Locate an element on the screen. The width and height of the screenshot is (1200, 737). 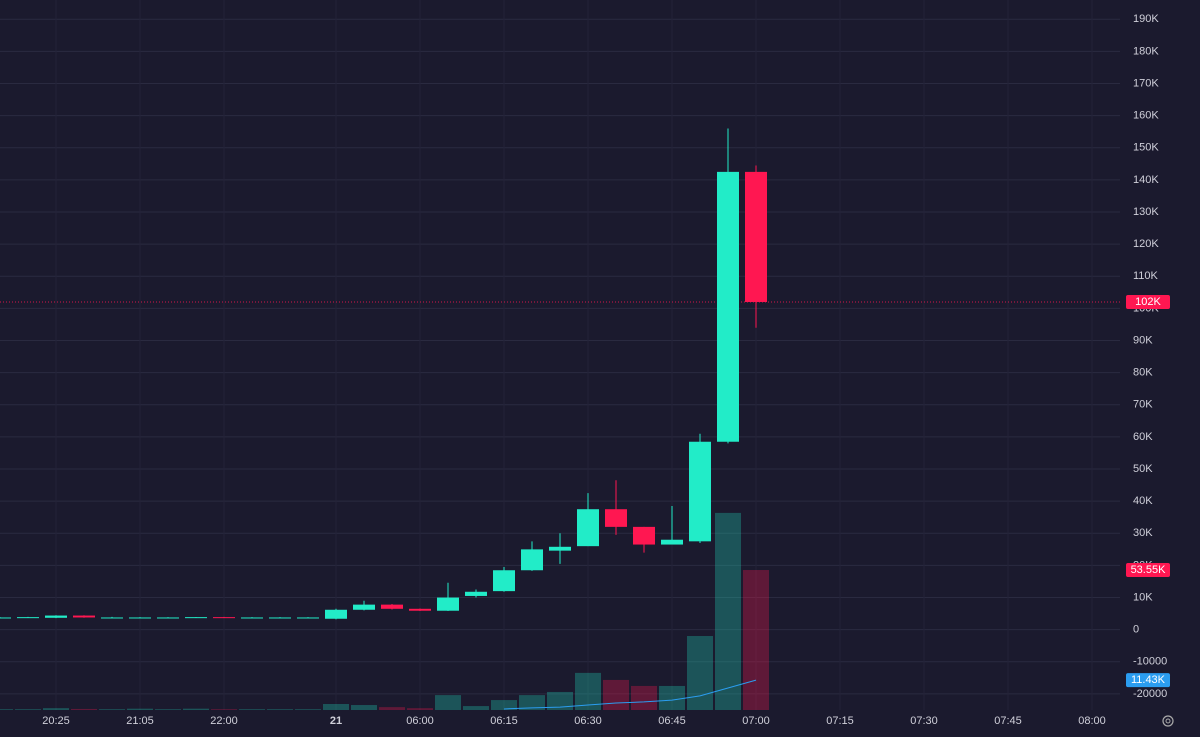
y-tick-label: 110K is located at coordinates (1146, 276).